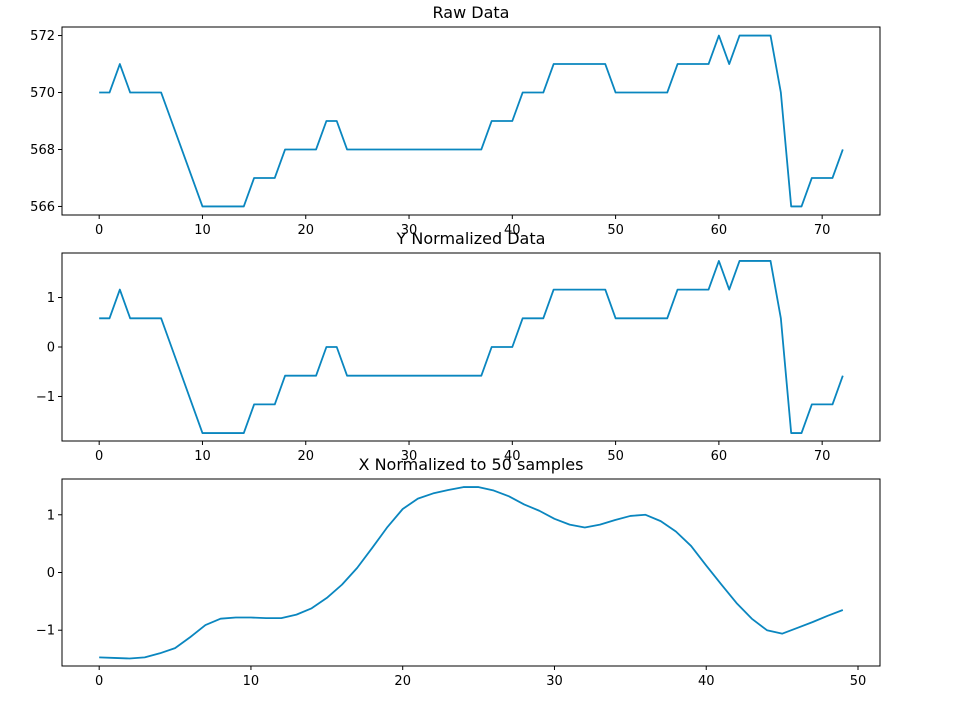 This screenshot has height=703, width=971. Describe the element at coordinates (99, 230) in the screenshot. I see `raw-data-xtick-label: 0` at that location.